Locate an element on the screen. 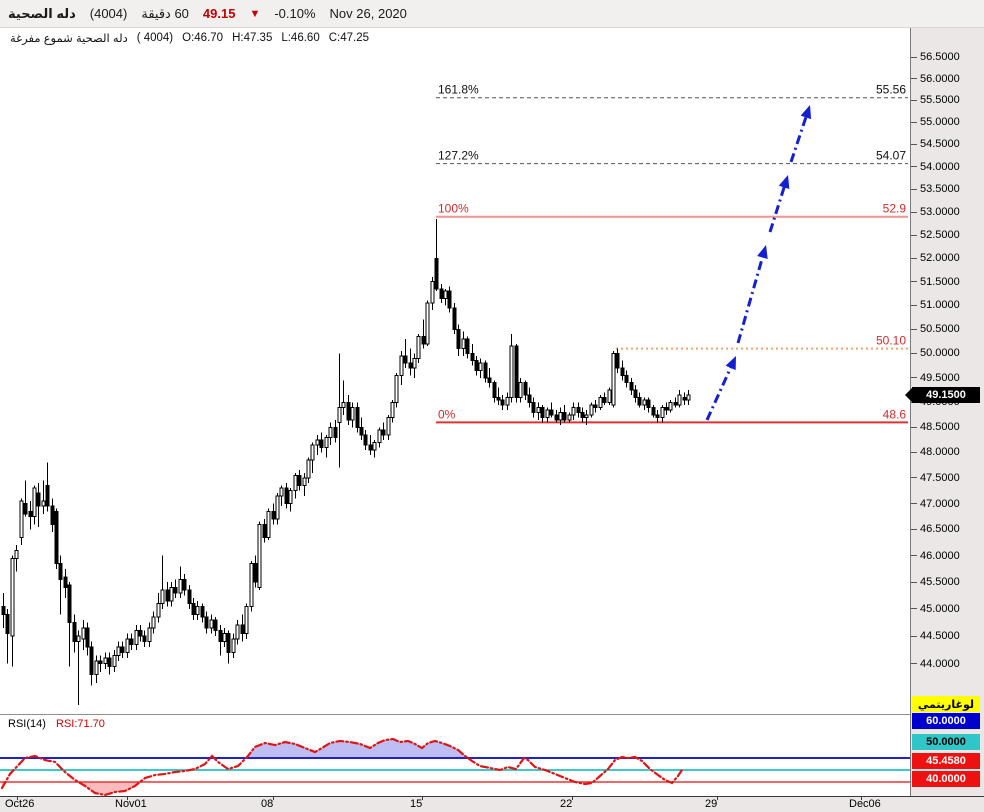  svg-text: 54.07 is located at coordinates (891, 156).